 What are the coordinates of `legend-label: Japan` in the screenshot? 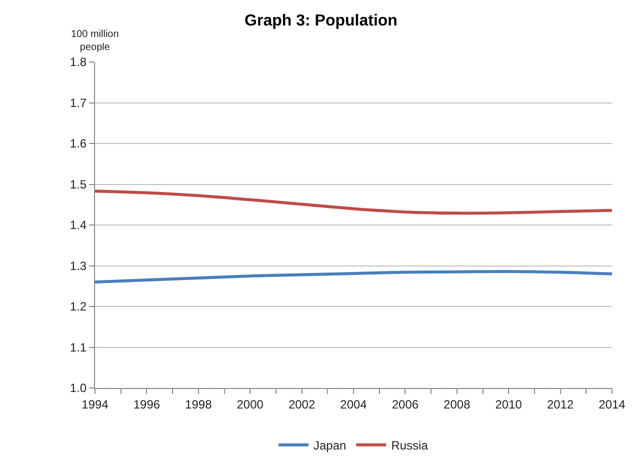 It's located at (330, 445).